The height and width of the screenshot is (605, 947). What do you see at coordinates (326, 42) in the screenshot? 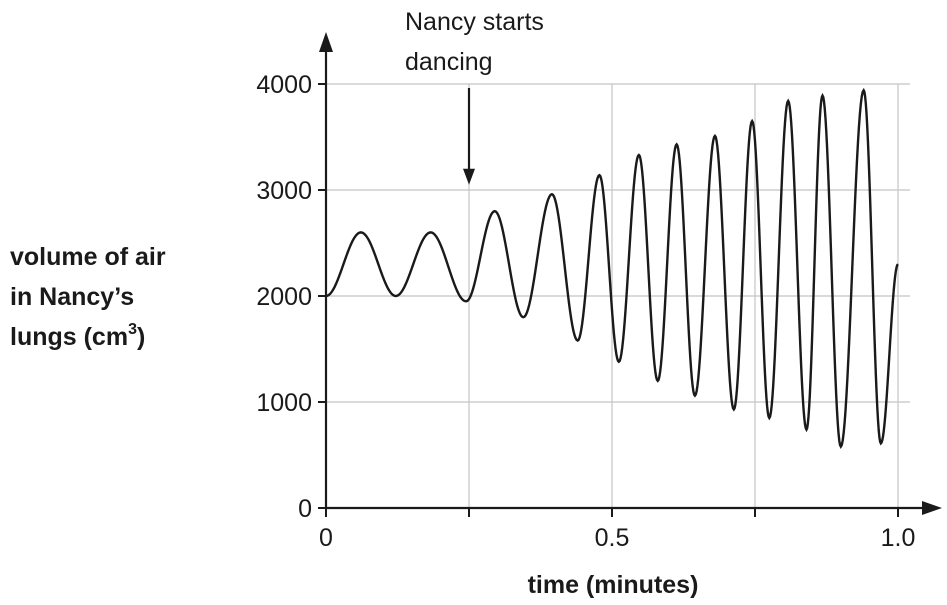
I see `y-axis-arrowhead` at bounding box center [326, 42].